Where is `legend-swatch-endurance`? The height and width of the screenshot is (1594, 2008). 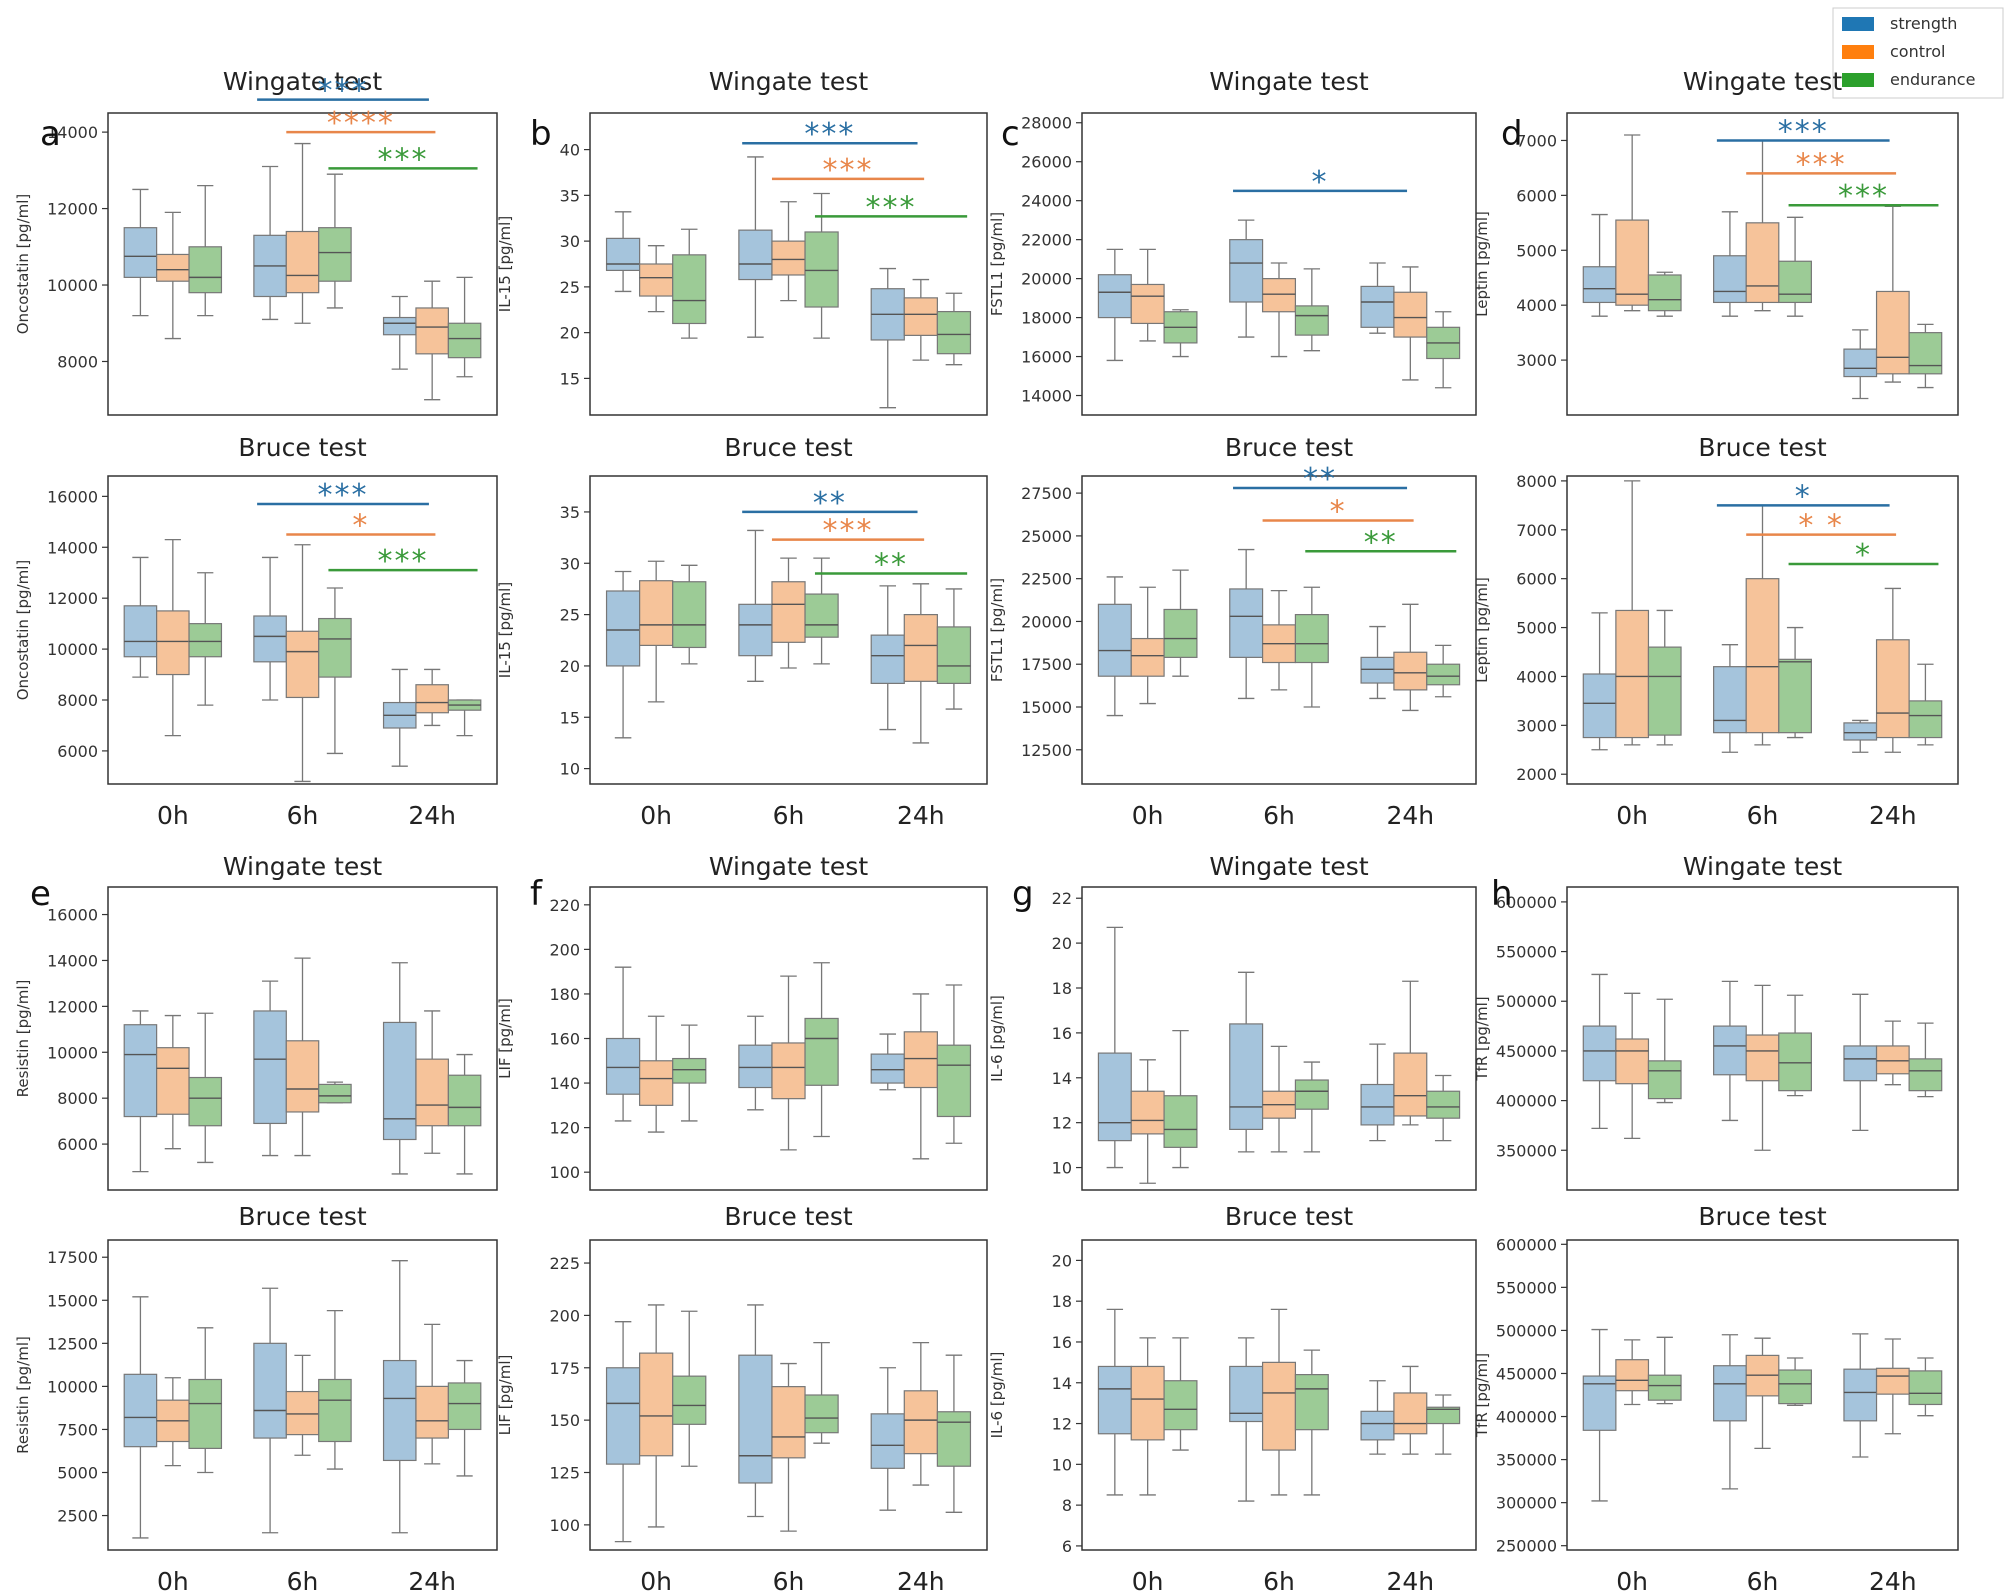
legend-swatch-endurance is located at coordinates (1858, 80).